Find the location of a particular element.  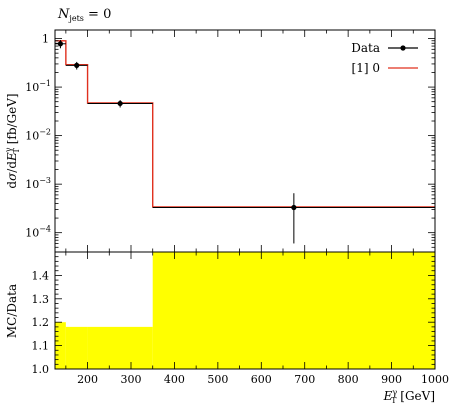

x-tick-label-3: 500 is located at coordinates (217, 379).